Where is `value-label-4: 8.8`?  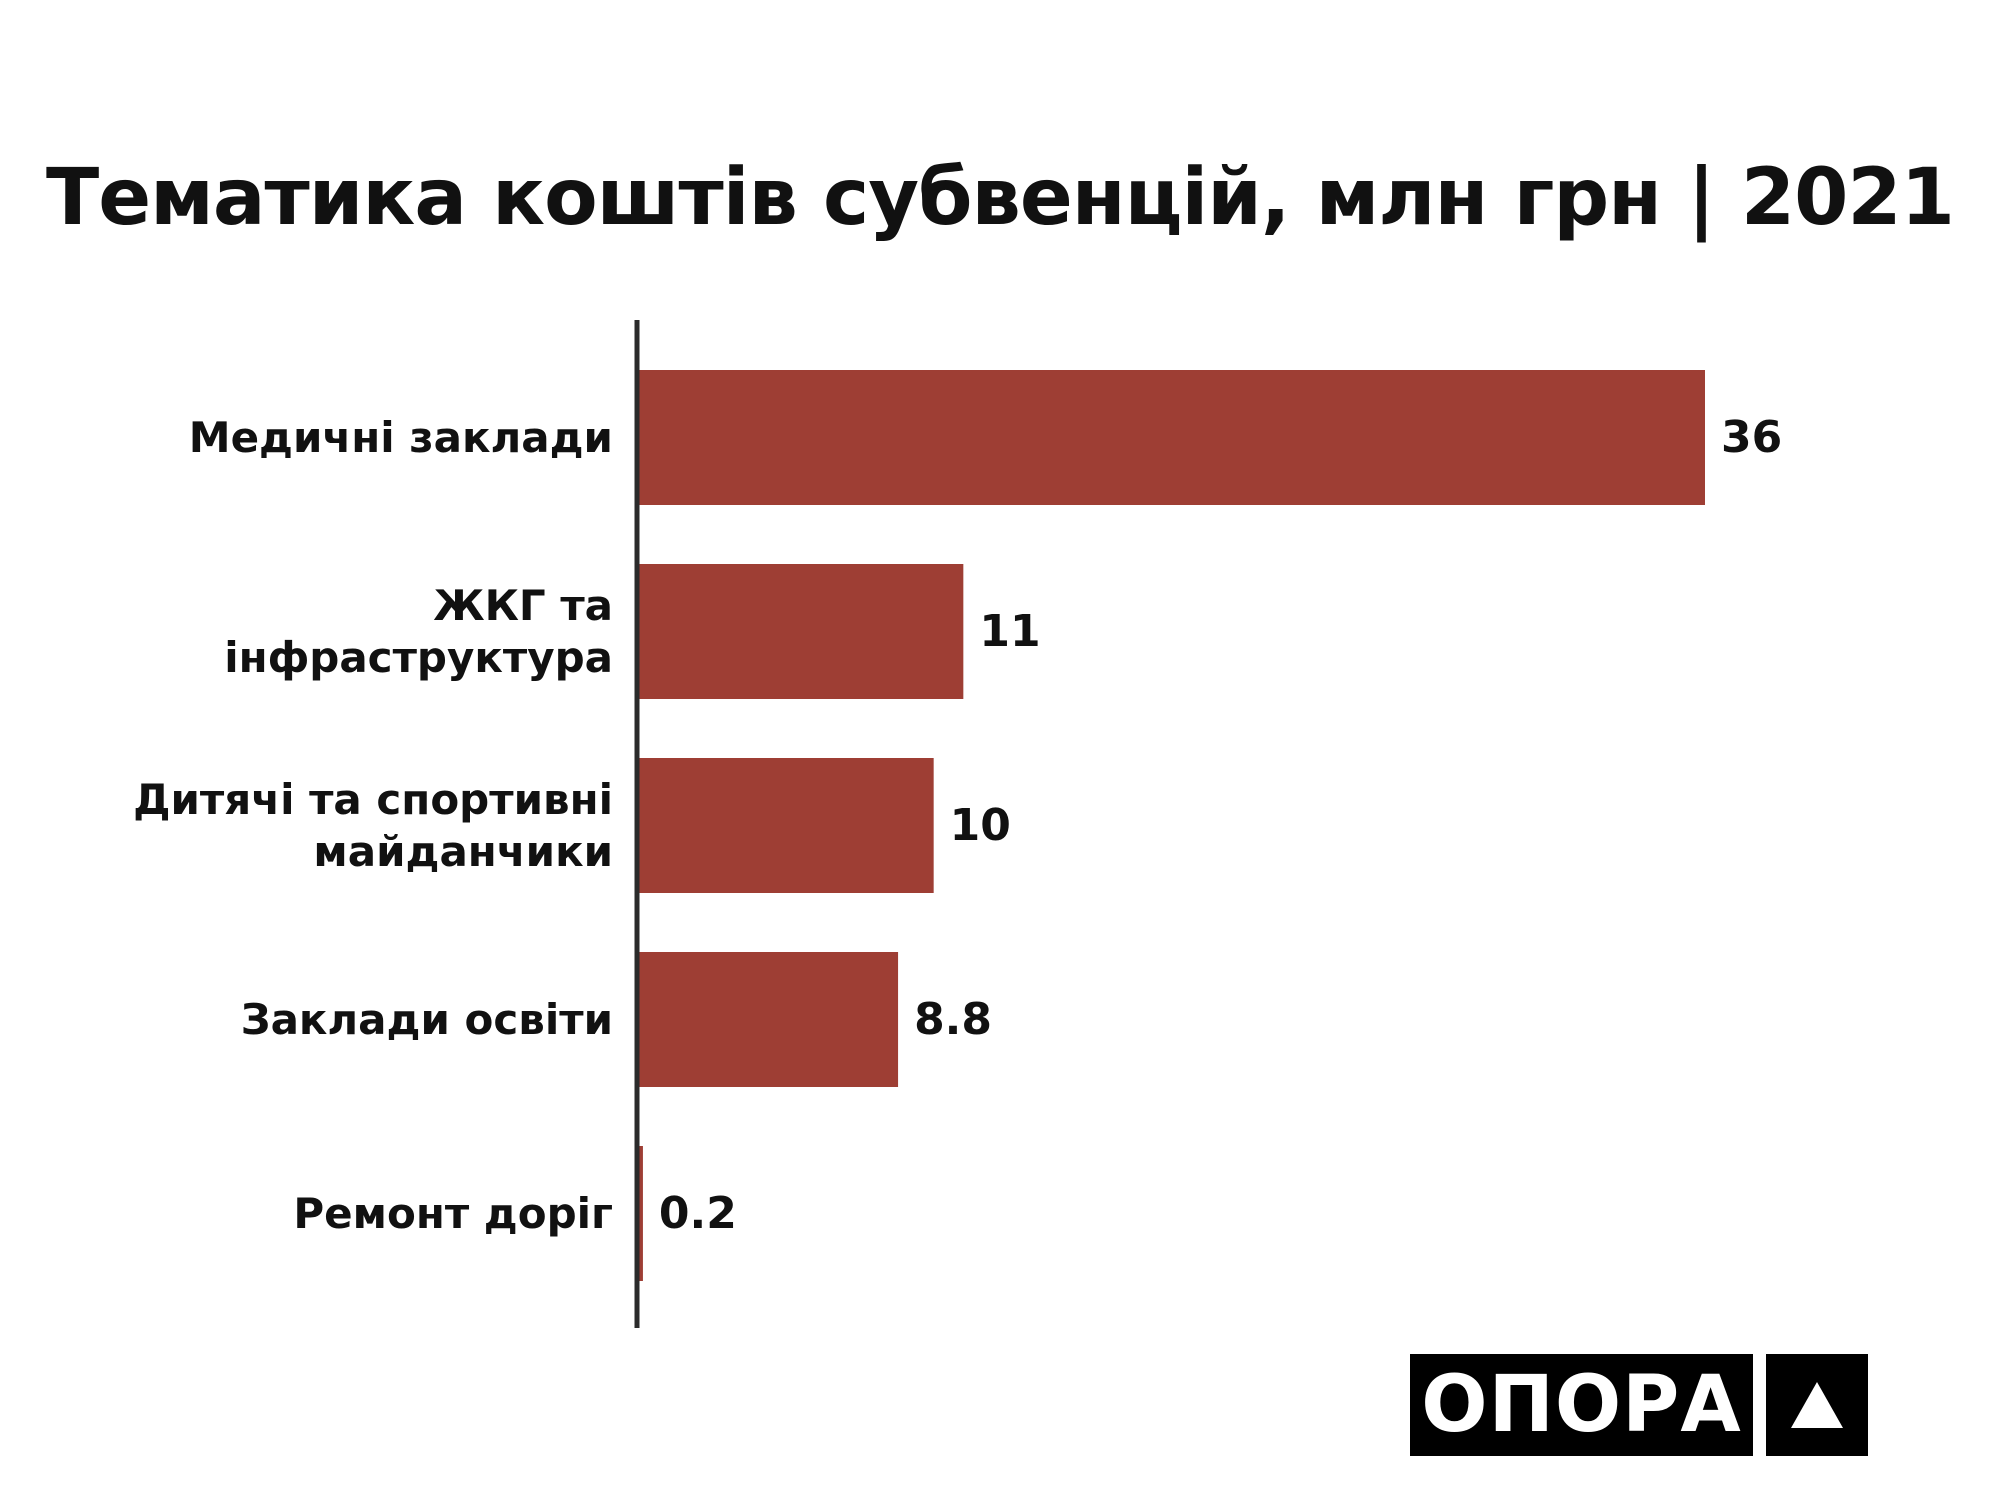 value-label-4: 8.8 is located at coordinates (953, 1019).